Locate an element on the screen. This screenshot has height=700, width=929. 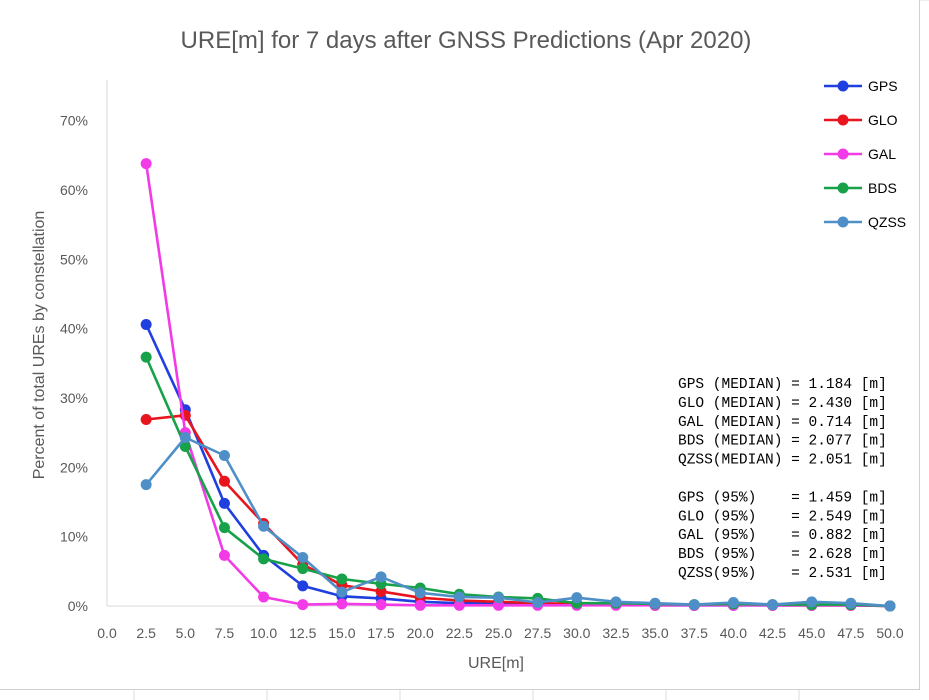
x-tick-label: 7.5 is located at coordinates (225, 633).